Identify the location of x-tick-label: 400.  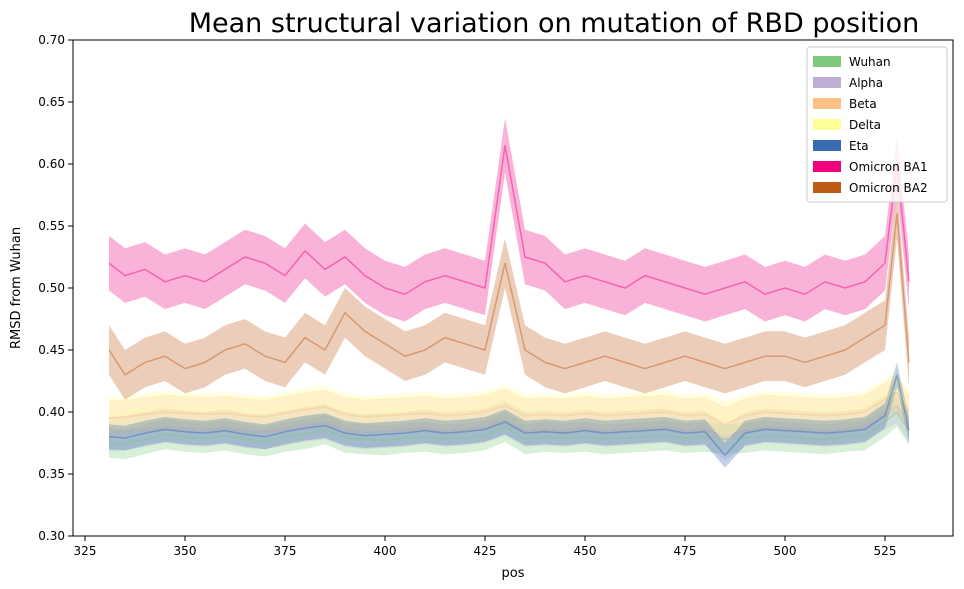
(385, 551).